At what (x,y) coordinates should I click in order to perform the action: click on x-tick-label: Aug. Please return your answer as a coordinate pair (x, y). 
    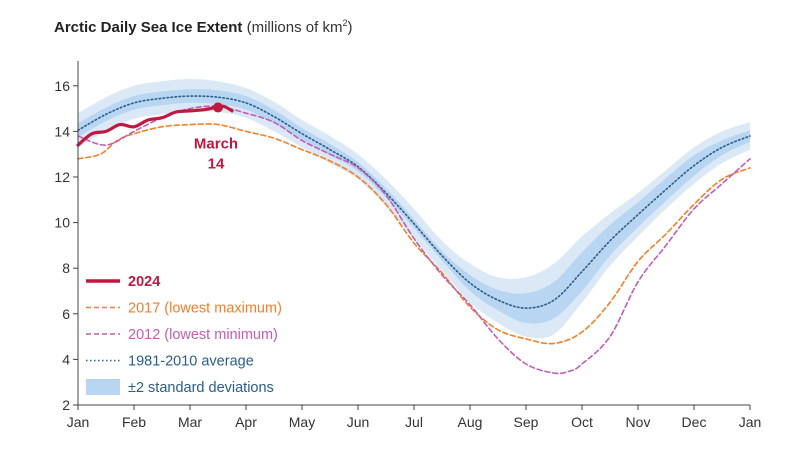
    Looking at the image, I should click on (470, 422).